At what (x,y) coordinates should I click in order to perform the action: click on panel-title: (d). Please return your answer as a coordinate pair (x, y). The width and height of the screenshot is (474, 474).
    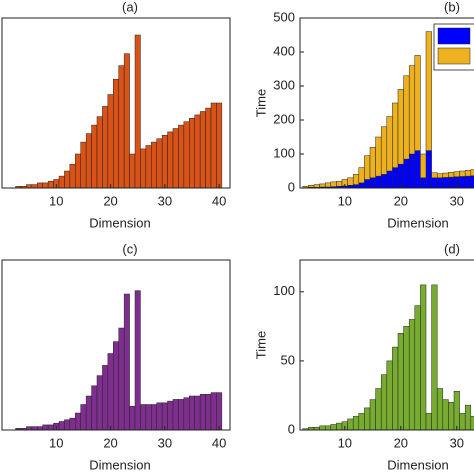
    Looking at the image, I should click on (452, 248).